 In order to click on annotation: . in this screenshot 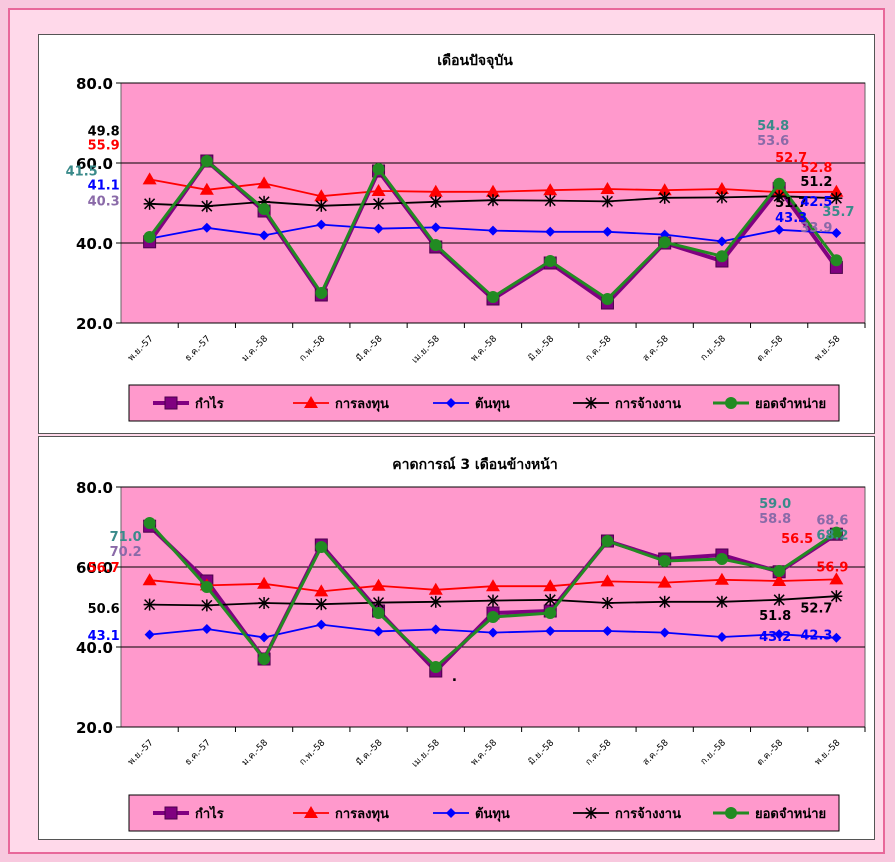, I will do `click(454, 677)`.